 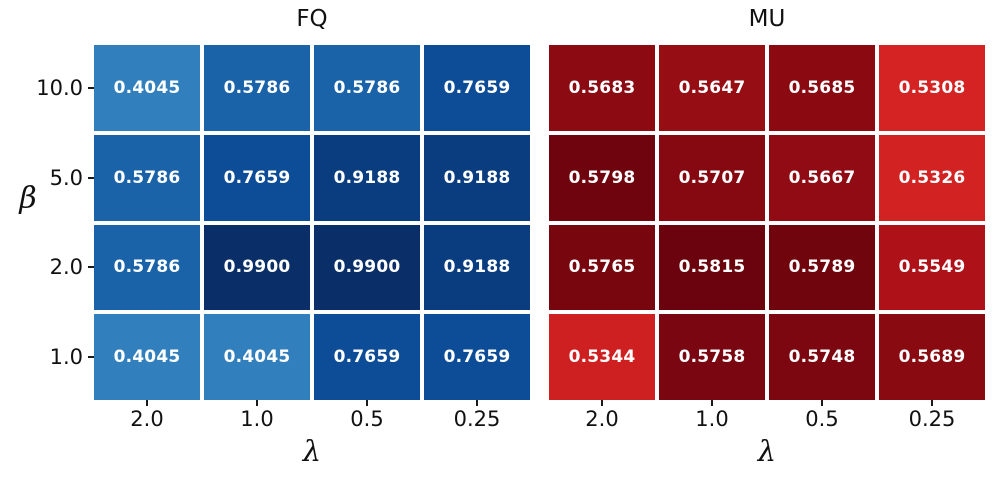 What do you see at coordinates (66, 267) in the screenshot?
I see `y-tick-label: 2.0` at bounding box center [66, 267].